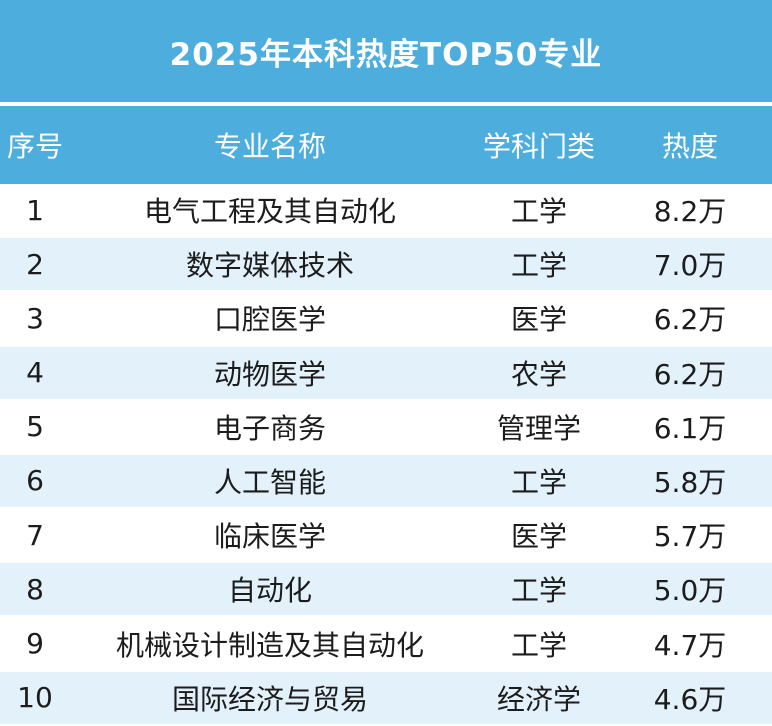 Image resolution: width=772 pixels, height=726 pixels. I want to click on table-row: 4 动物医学 农学 6.2万, so click(386, 372).